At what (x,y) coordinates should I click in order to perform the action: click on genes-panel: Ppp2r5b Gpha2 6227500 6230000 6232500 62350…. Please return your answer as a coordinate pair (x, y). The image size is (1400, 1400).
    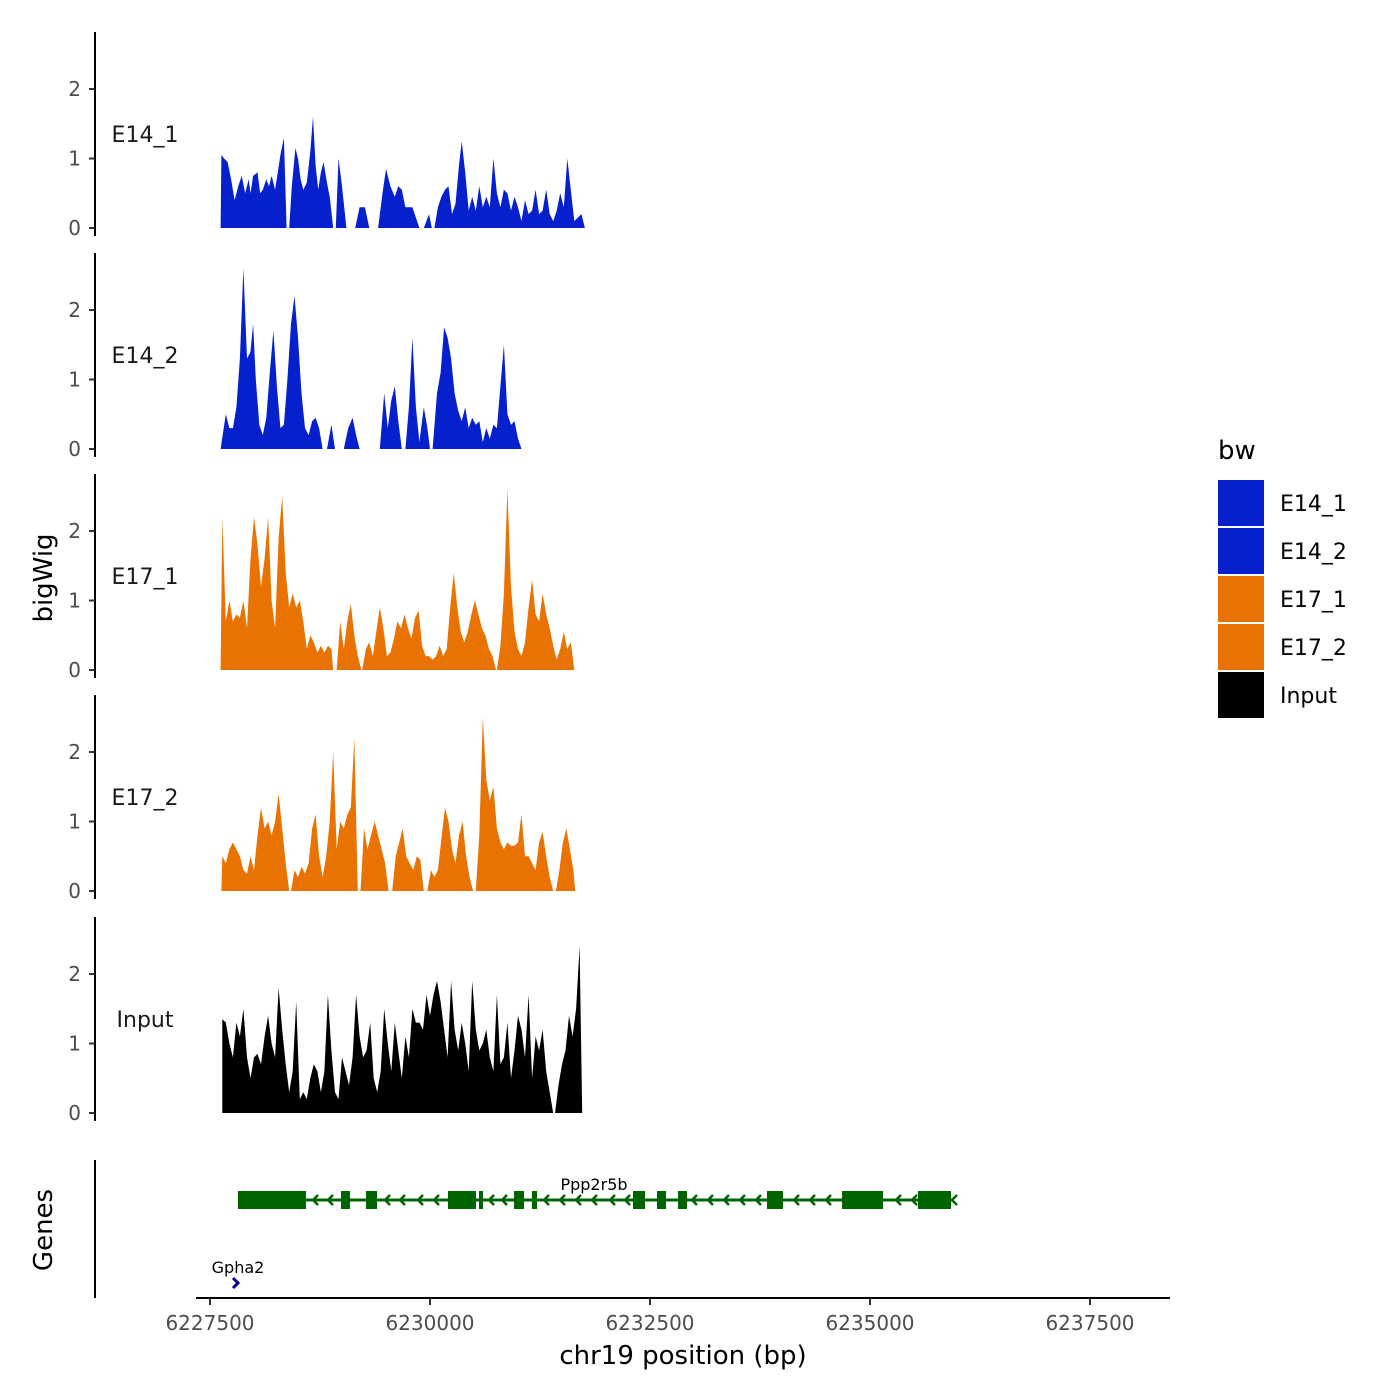
    Looking at the image, I should click on (632, 1247).